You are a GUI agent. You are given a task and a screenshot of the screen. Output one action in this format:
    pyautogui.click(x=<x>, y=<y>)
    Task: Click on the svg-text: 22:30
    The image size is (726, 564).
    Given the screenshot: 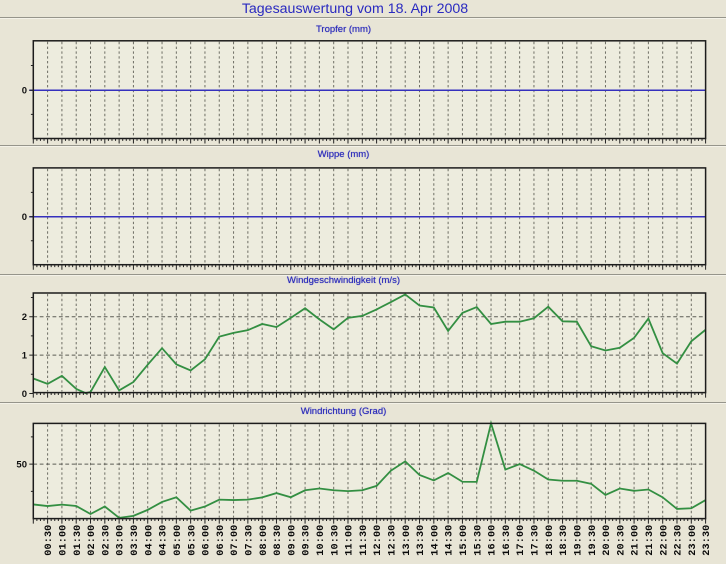 What is the action you would take?
    pyautogui.click(x=679, y=540)
    